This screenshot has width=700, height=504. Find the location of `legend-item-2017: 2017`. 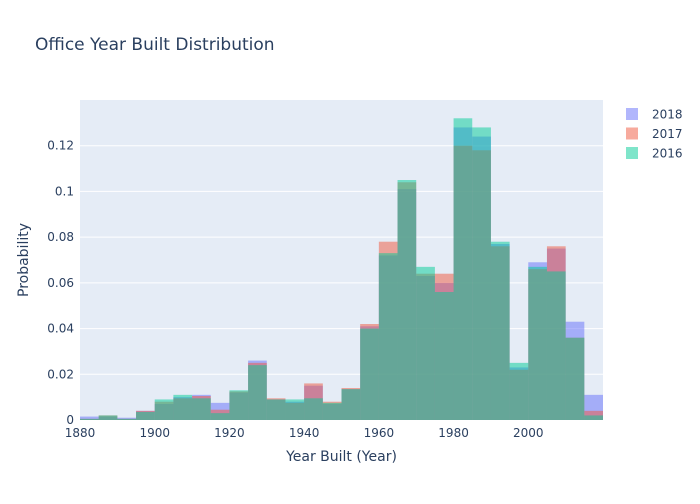

legend-item-2017: 2017 is located at coordinates (654, 134).